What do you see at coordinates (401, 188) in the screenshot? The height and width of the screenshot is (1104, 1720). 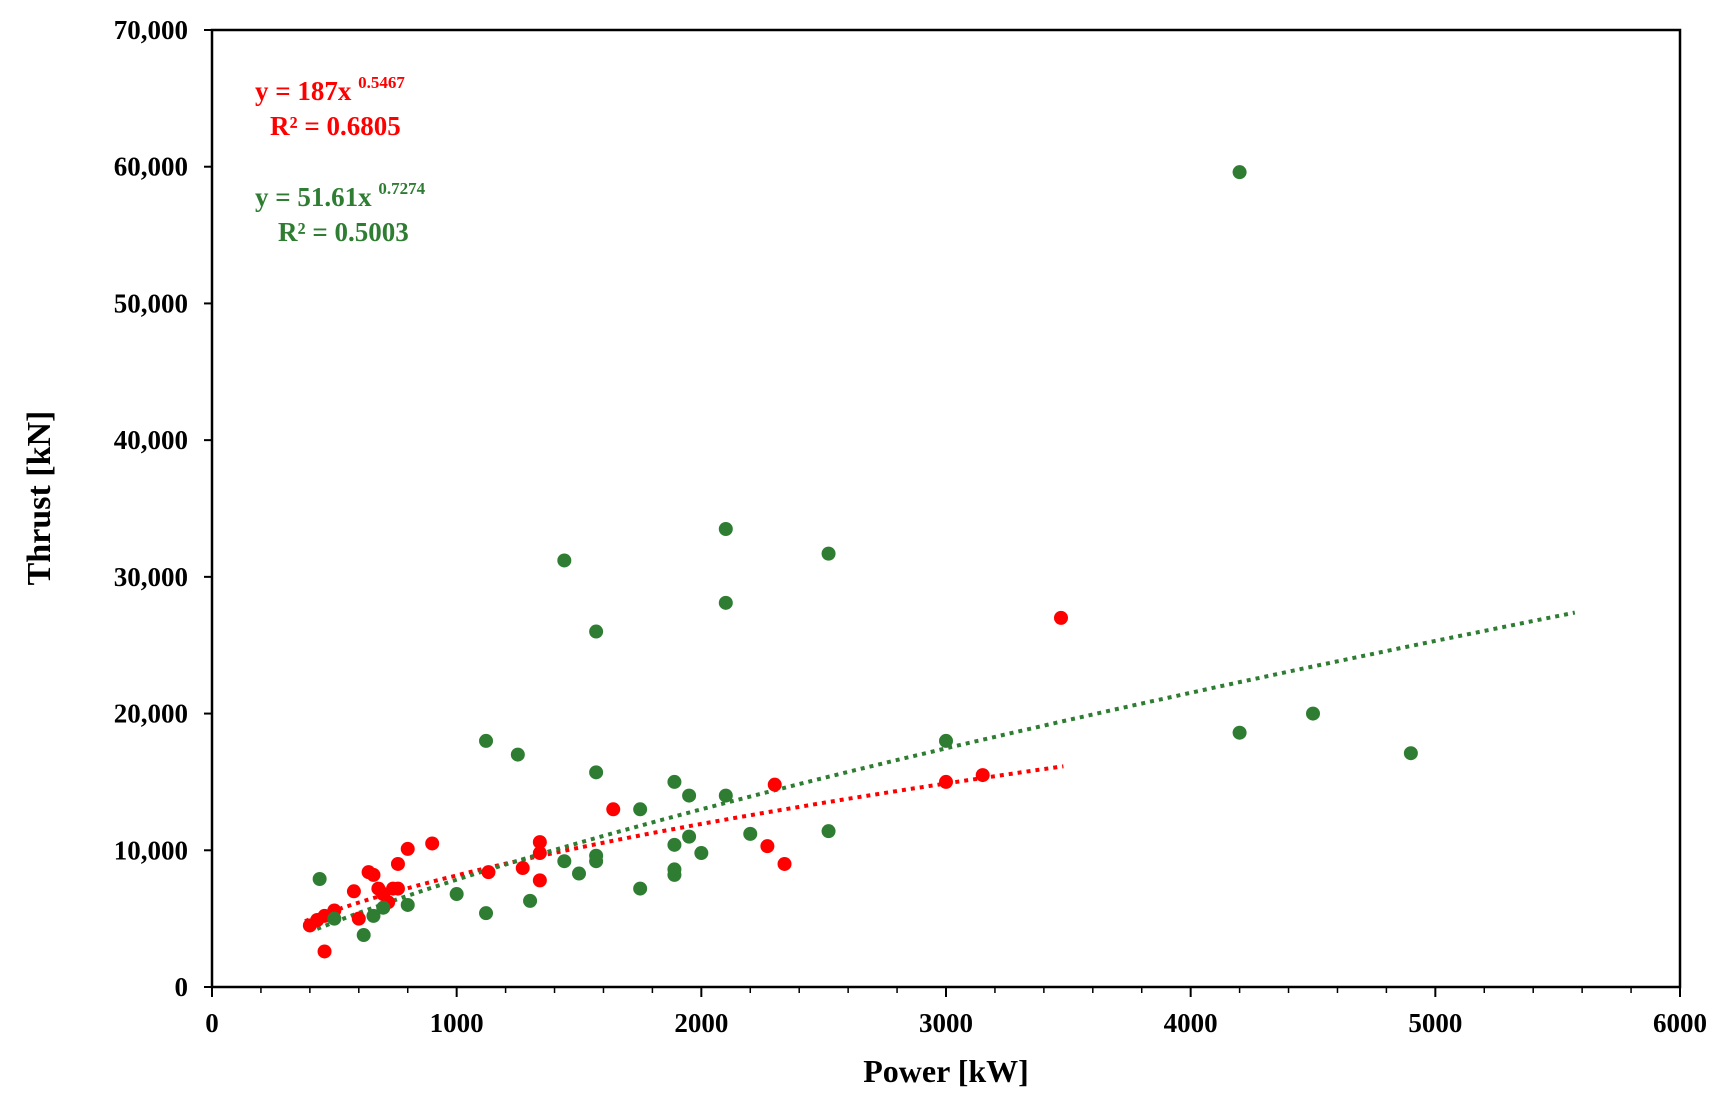 I see `green-equation-exponent: 0.7274` at bounding box center [401, 188].